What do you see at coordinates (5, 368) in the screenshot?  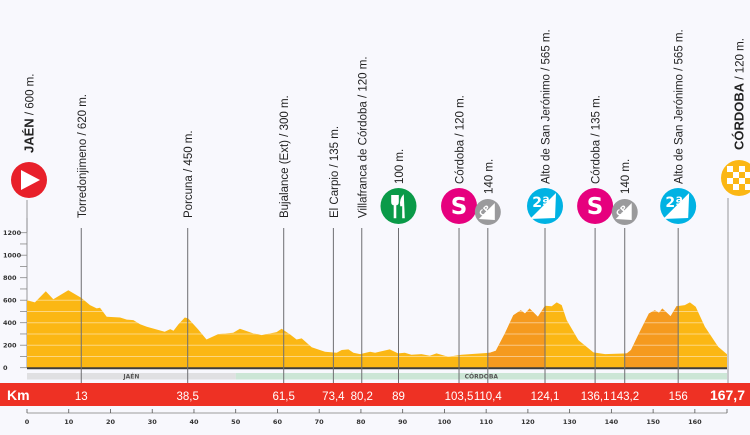 I see `y-tick-label: 0` at bounding box center [5, 368].